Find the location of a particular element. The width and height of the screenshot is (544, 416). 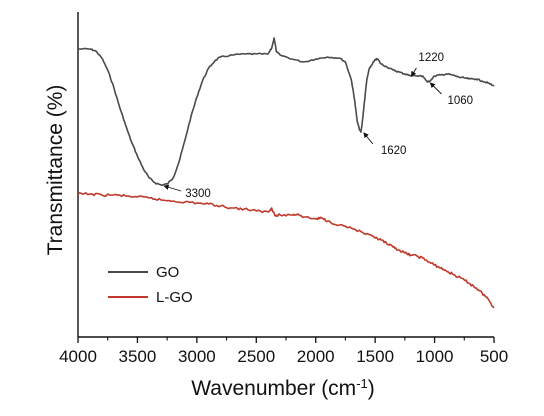

x-axis-label: Wavenumber (cm-1) is located at coordinates (283, 388).